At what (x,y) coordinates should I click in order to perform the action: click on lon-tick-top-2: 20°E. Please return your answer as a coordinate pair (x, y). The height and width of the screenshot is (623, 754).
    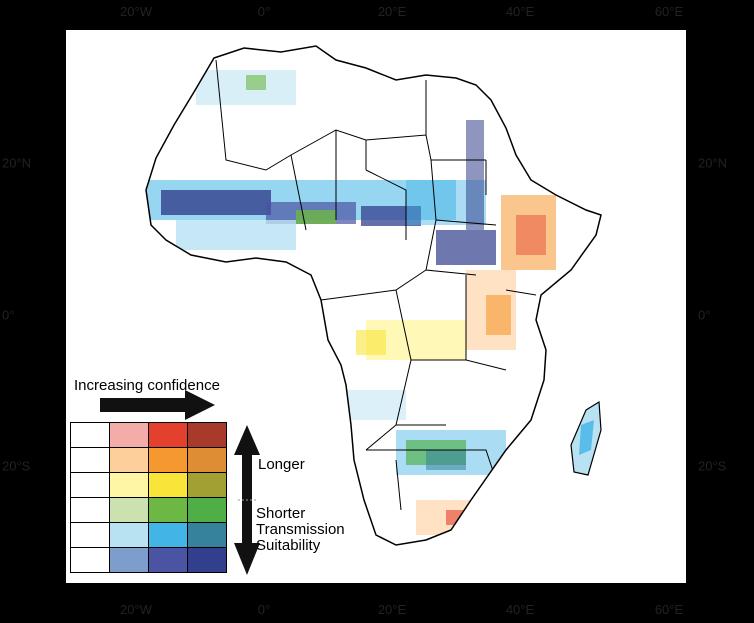
    Looking at the image, I should click on (392, 11).